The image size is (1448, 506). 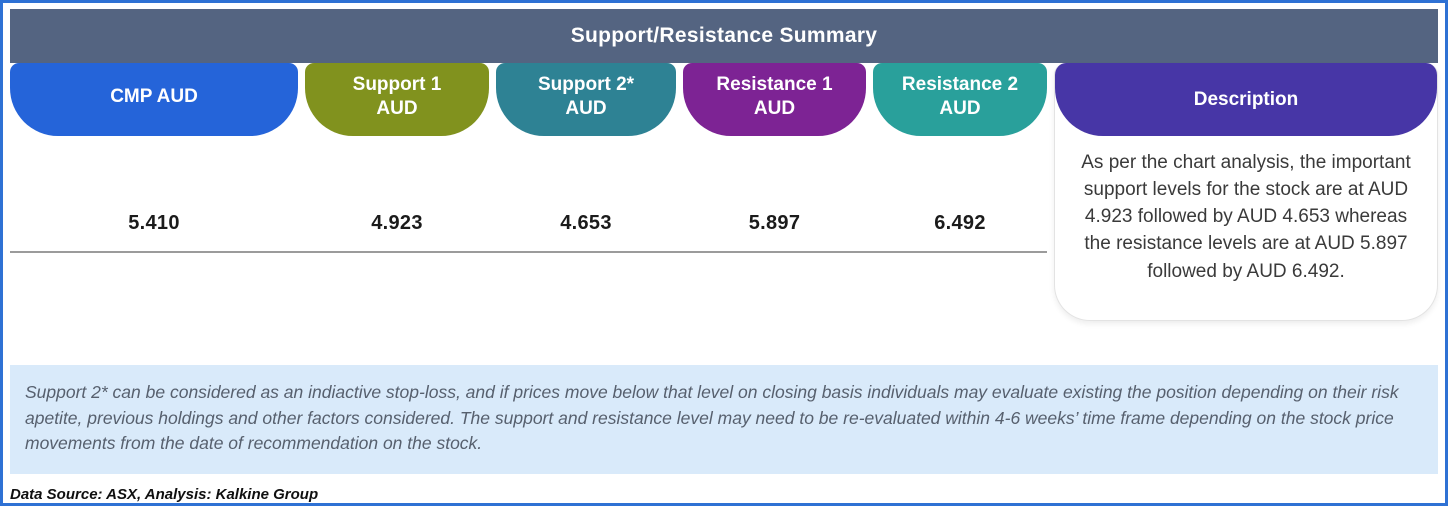 I want to click on values-underline, so click(x=528, y=252).